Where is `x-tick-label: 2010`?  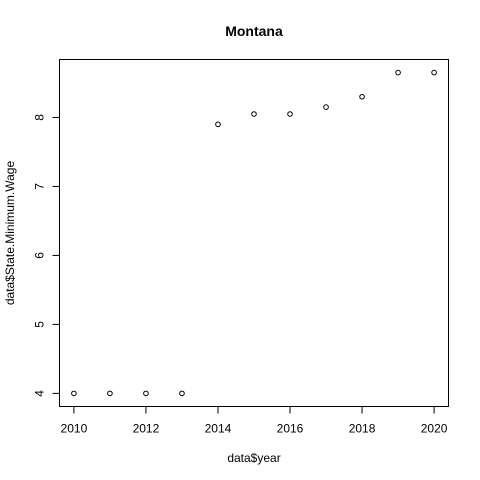 x-tick-label: 2010 is located at coordinates (74, 429).